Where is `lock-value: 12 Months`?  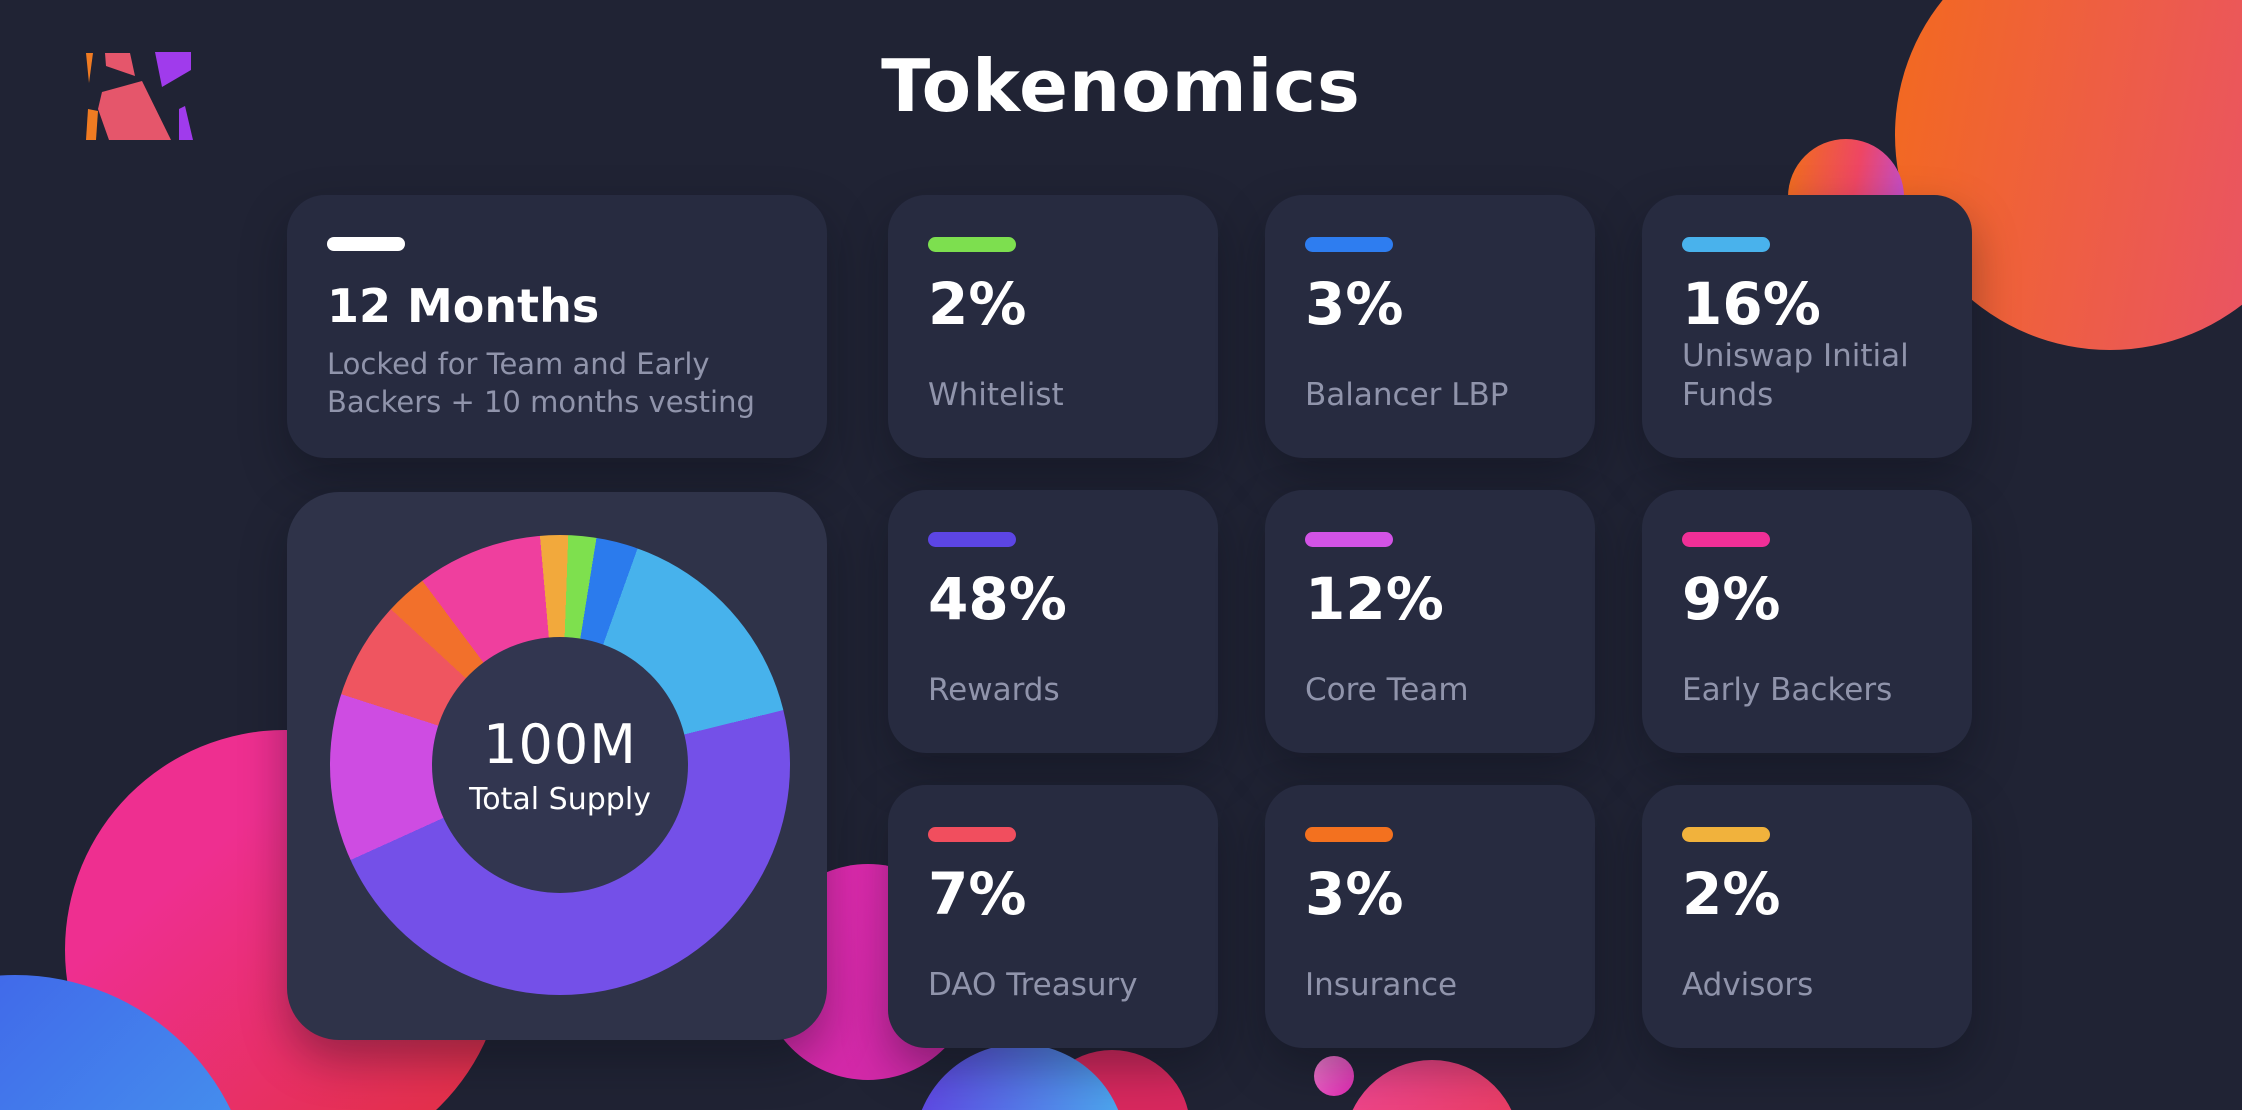
lock-value: 12 Months is located at coordinates (463, 306).